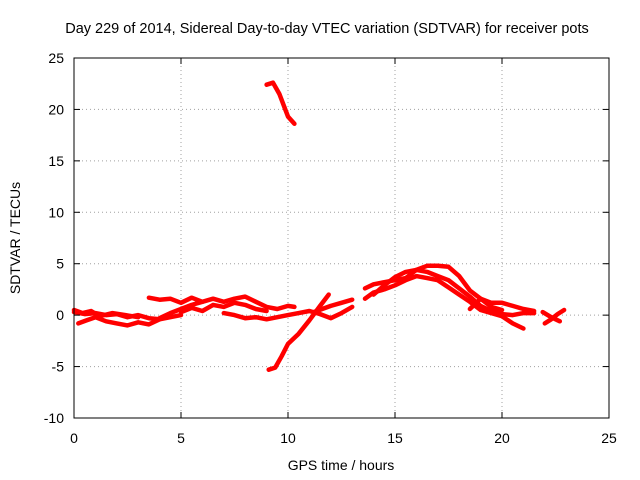 This screenshot has height=480, width=640. What do you see at coordinates (288, 438) in the screenshot?
I see `x-tick-label: 10` at bounding box center [288, 438].